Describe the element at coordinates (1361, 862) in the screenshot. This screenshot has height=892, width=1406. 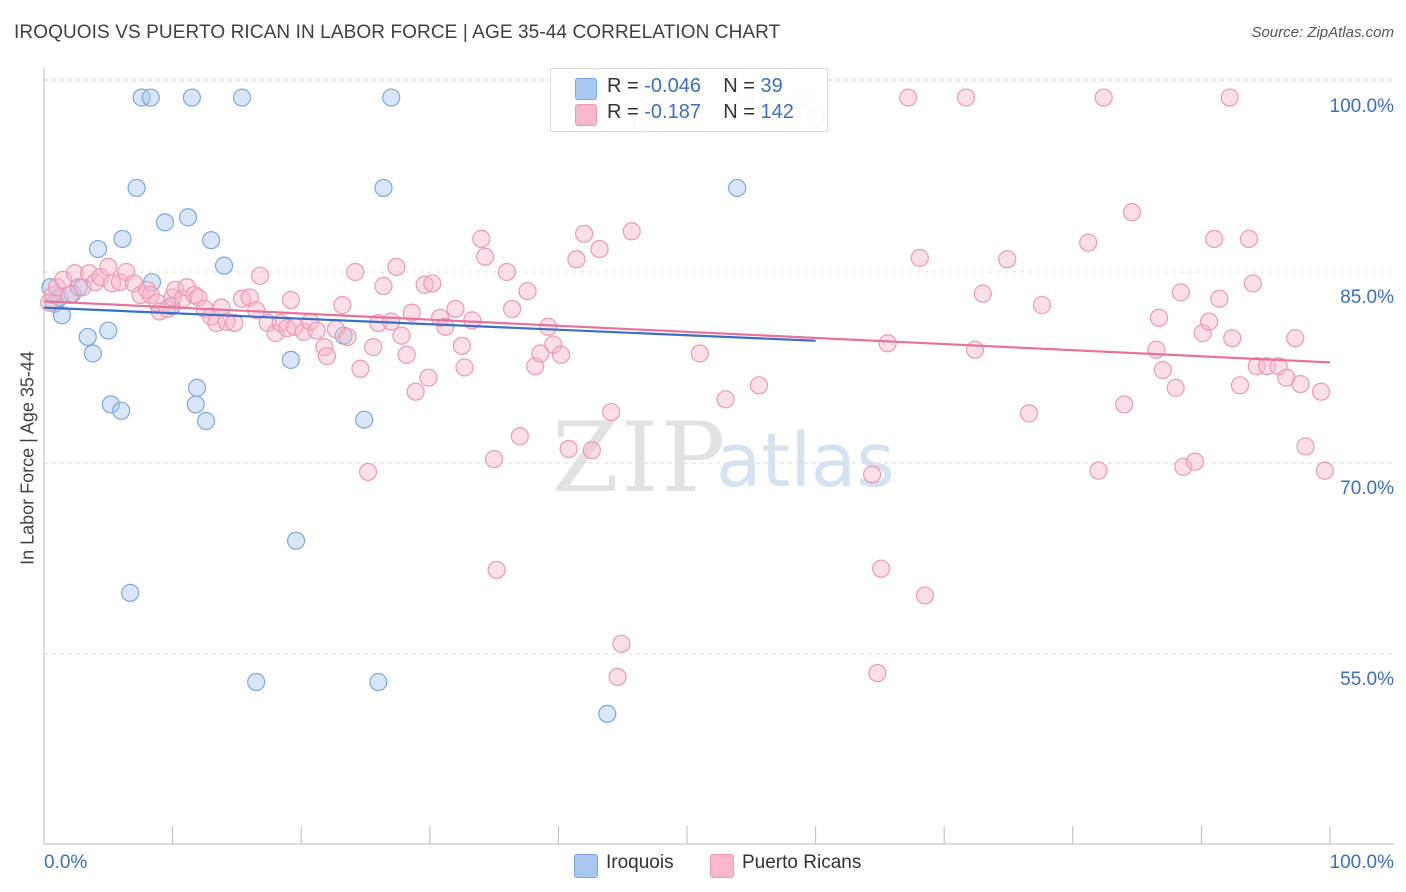
I see `x-tick-label-max: 100.0%` at that location.